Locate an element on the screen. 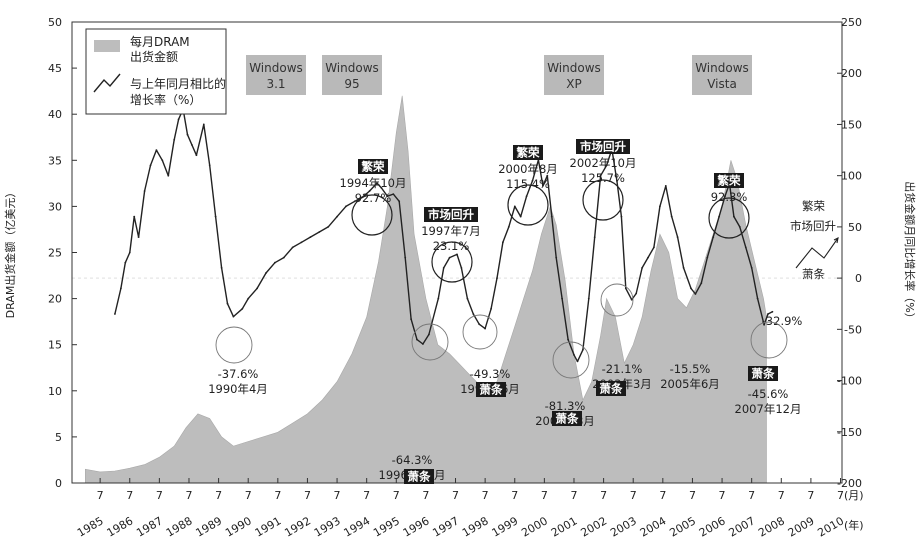 Image resolution: width=919 pixels, height=551 pixels. cycle-diagram-arrowhead is located at coordinates (836, 240).